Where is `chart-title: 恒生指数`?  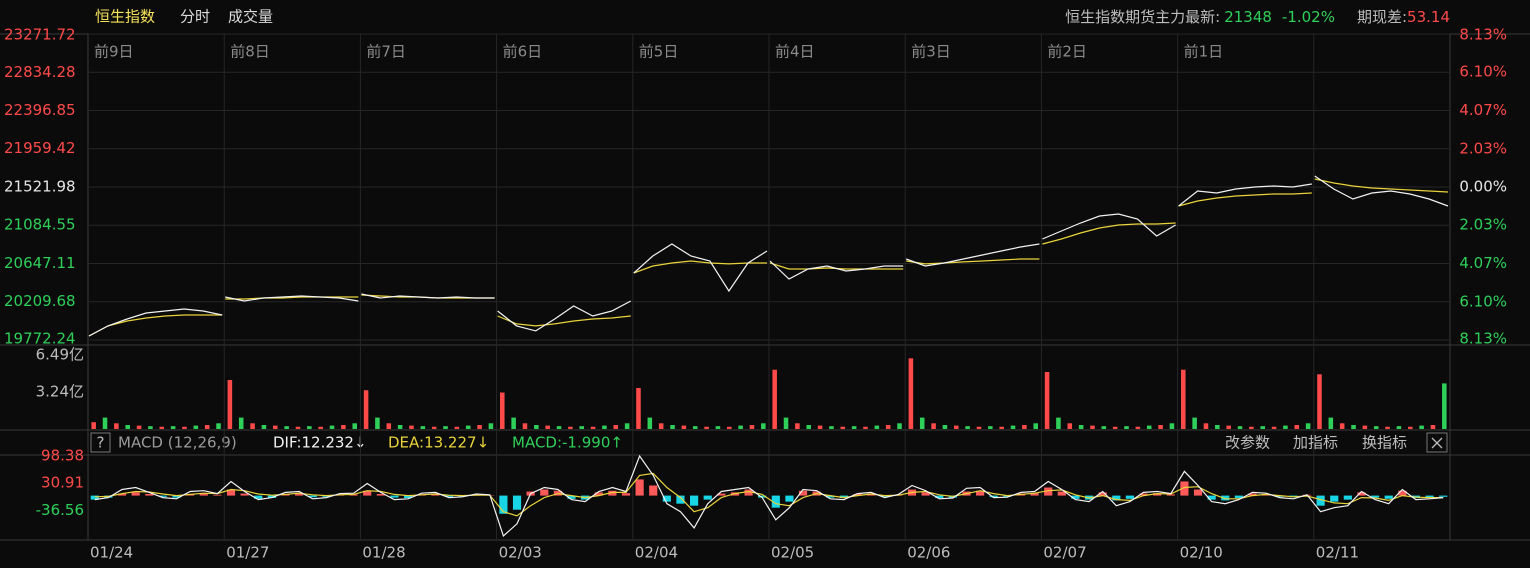
chart-title: 恒生指数 is located at coordinates (125, 17).